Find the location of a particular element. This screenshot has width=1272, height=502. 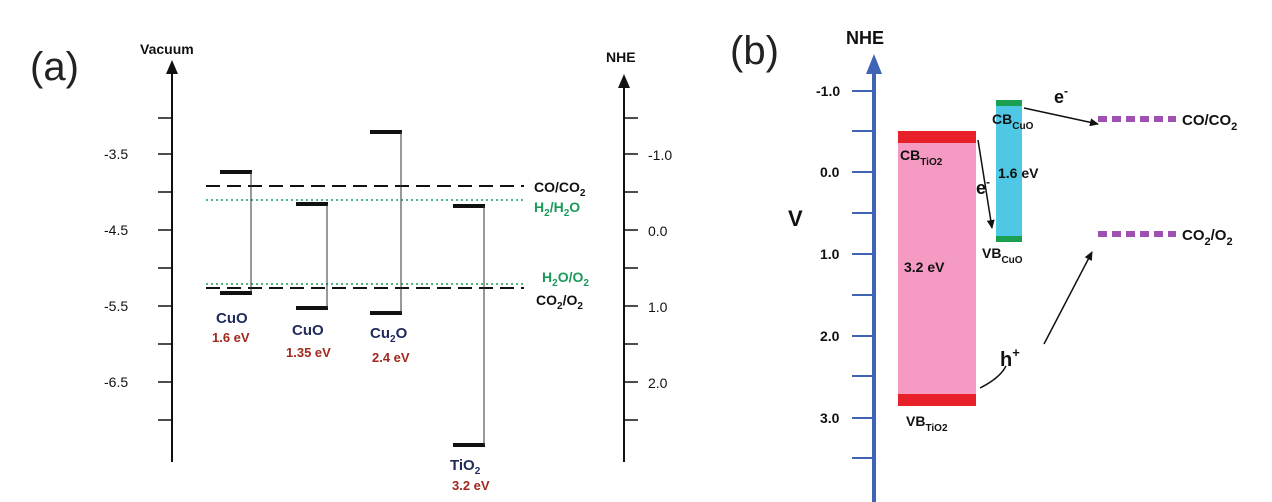

nhe-axis-title: NHE is located at coordinates (621, 57).